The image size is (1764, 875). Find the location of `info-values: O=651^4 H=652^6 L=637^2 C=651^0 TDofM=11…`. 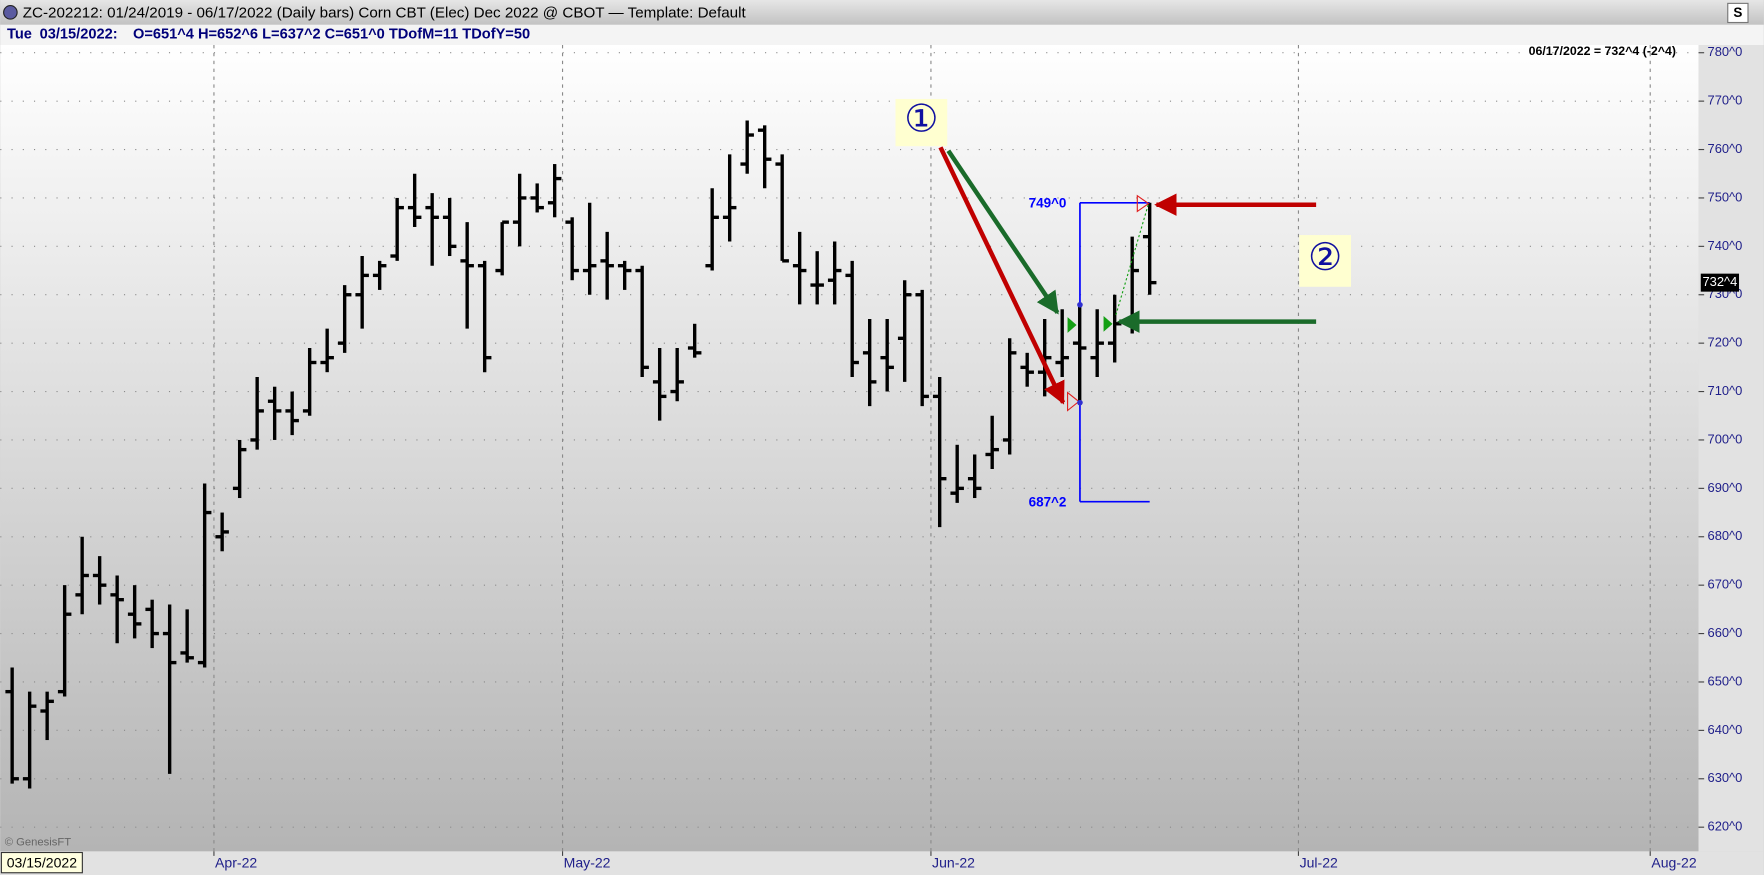

info-values: O=651^4 H=652^6 L=637^2 C=651^0 TDofM=11… is located at coordinates (331, 35).